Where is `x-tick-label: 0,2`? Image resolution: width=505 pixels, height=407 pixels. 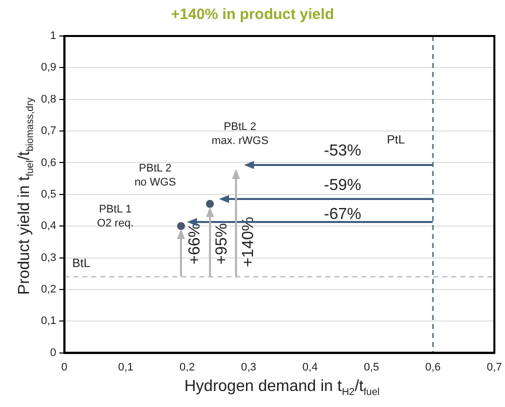 x-tick-label: 0,2 is located at coordinates (187, 367).